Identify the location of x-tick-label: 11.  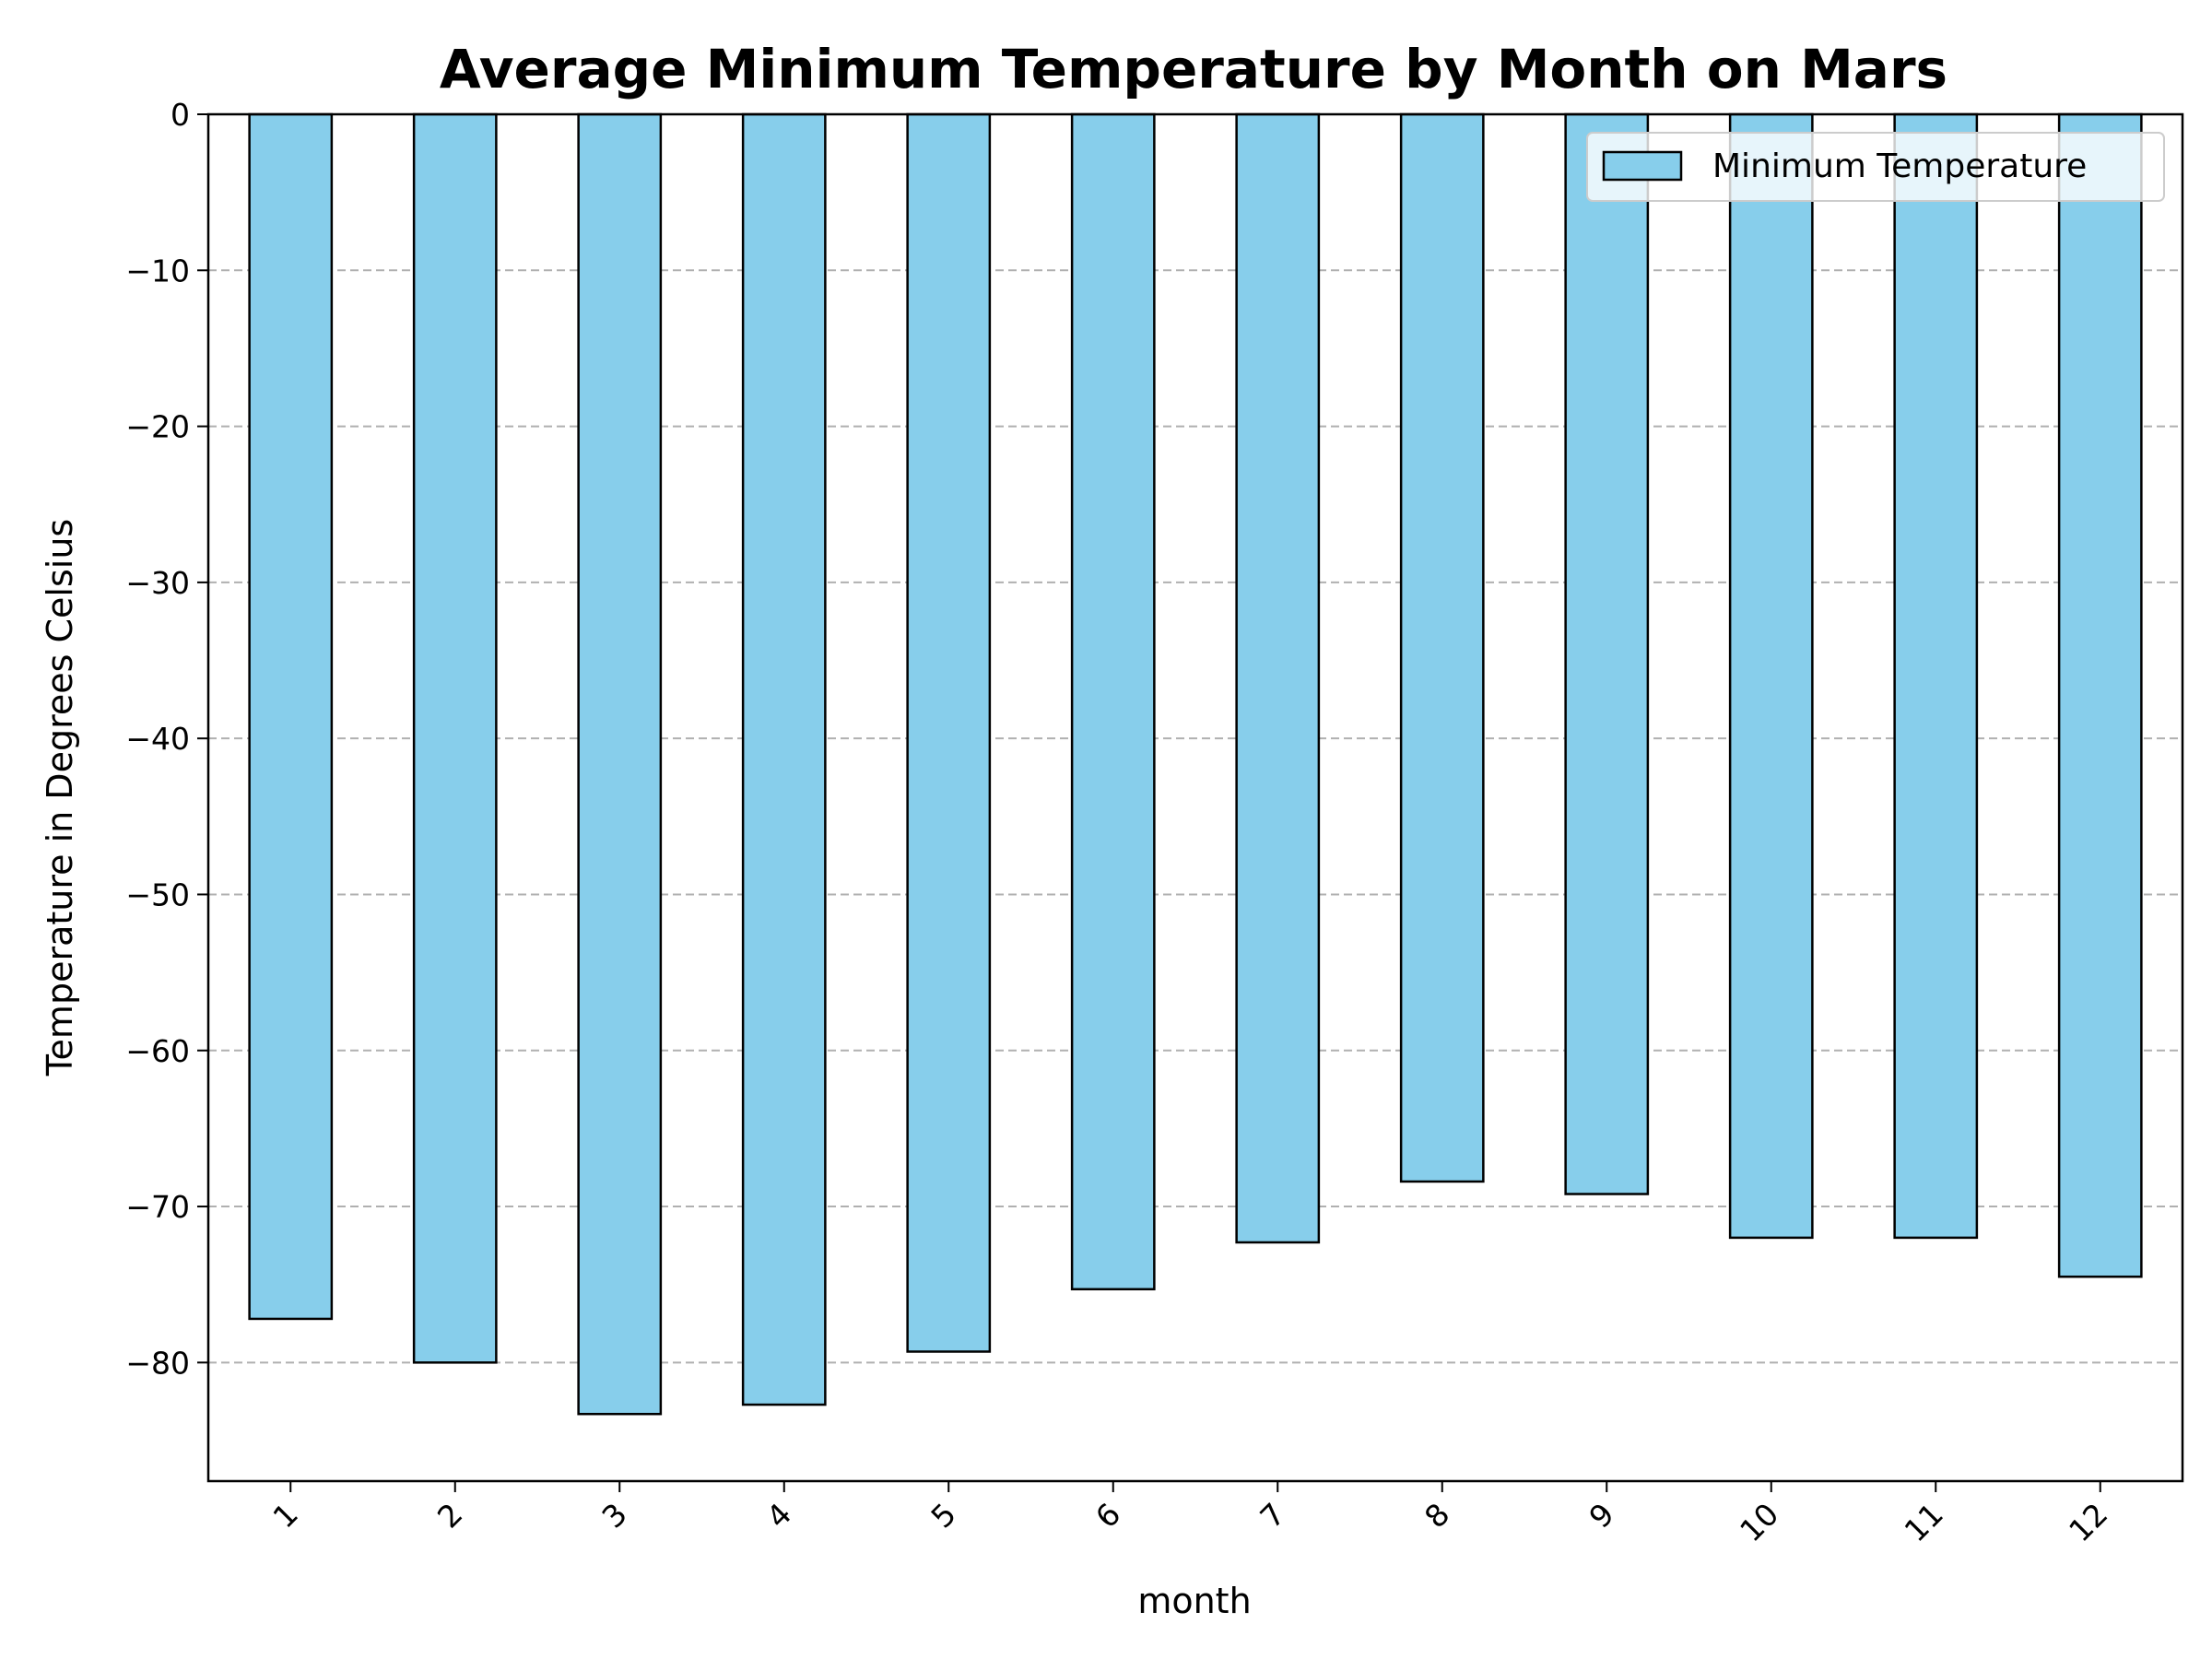
(1924, 1522).